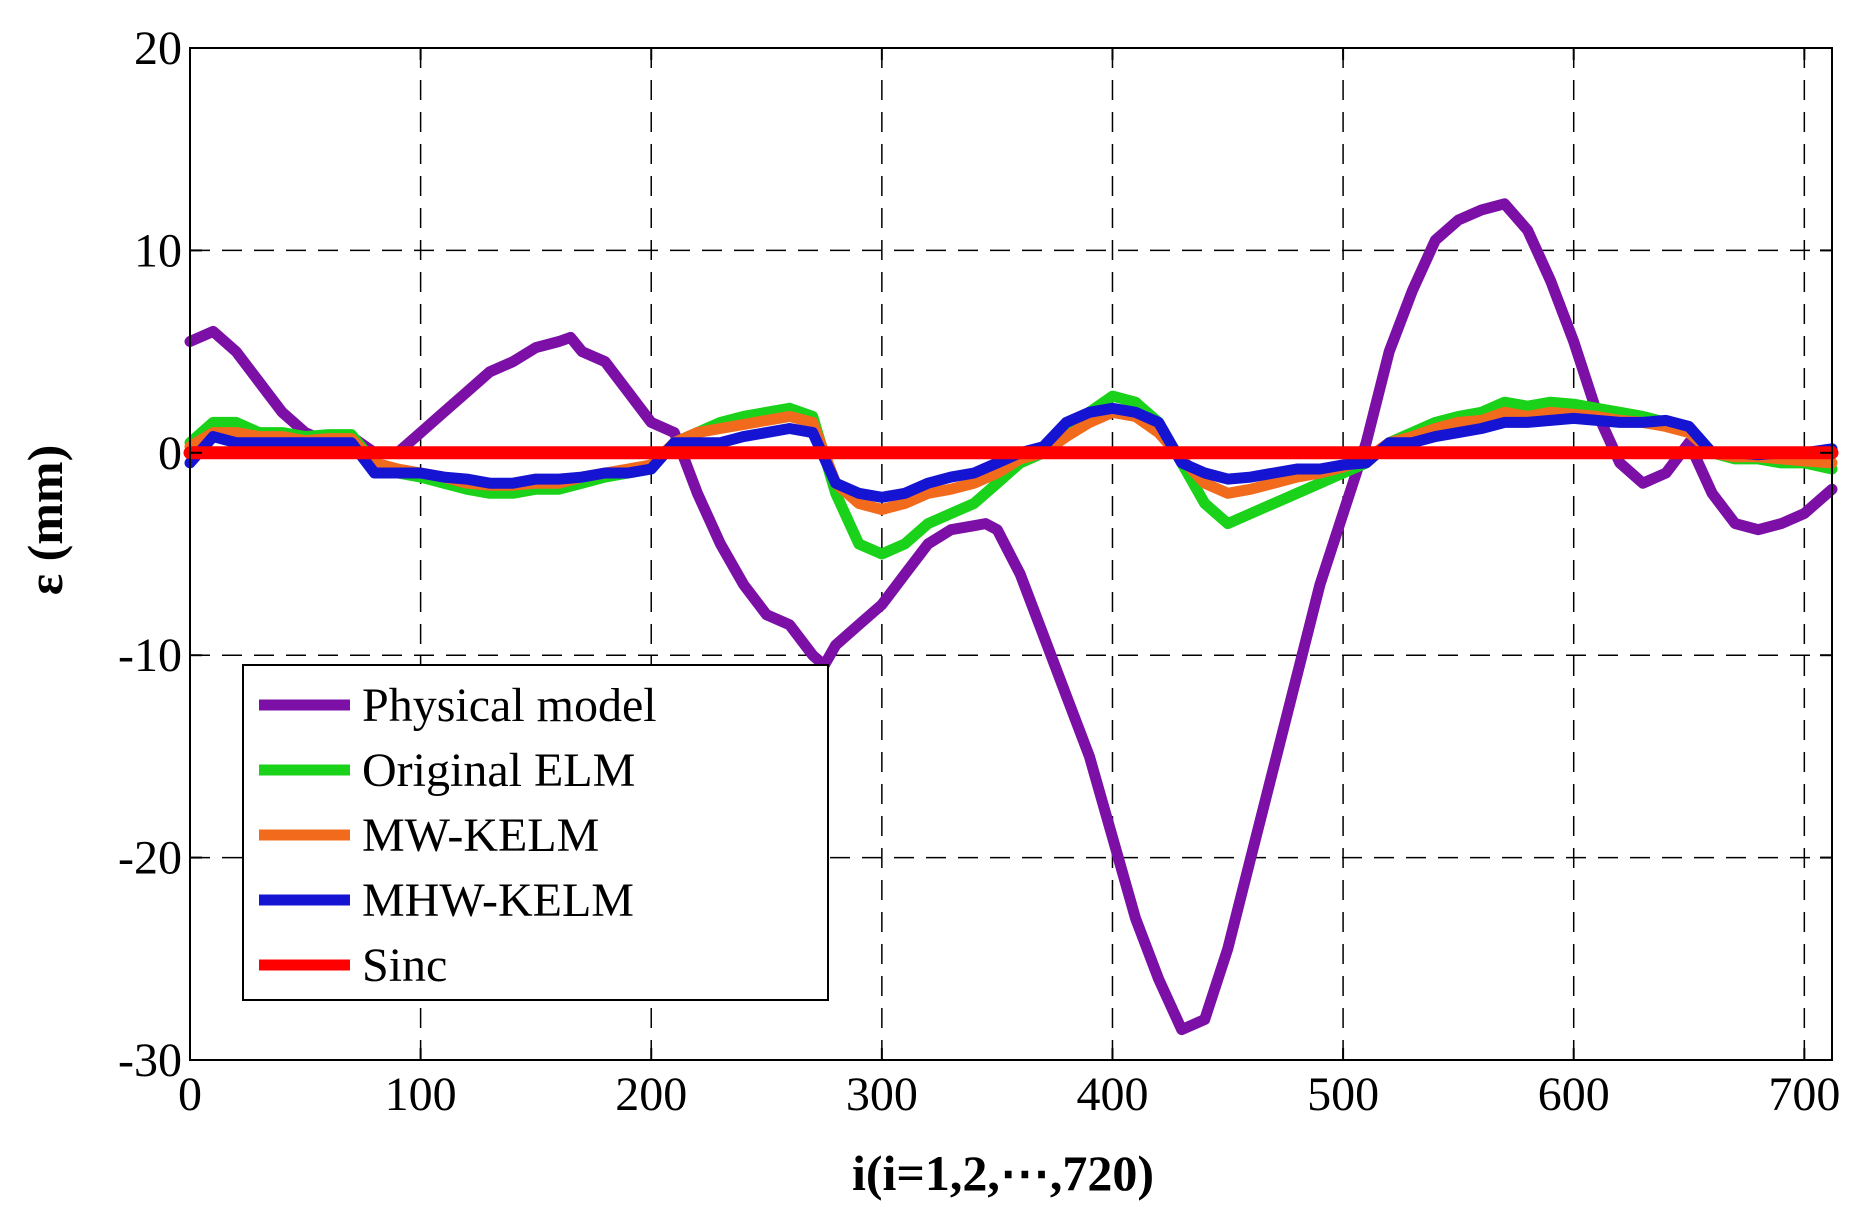  Describe the element at coordinates (158, 48) in the screenshot. I see `y-tick-label: 20` at that location.